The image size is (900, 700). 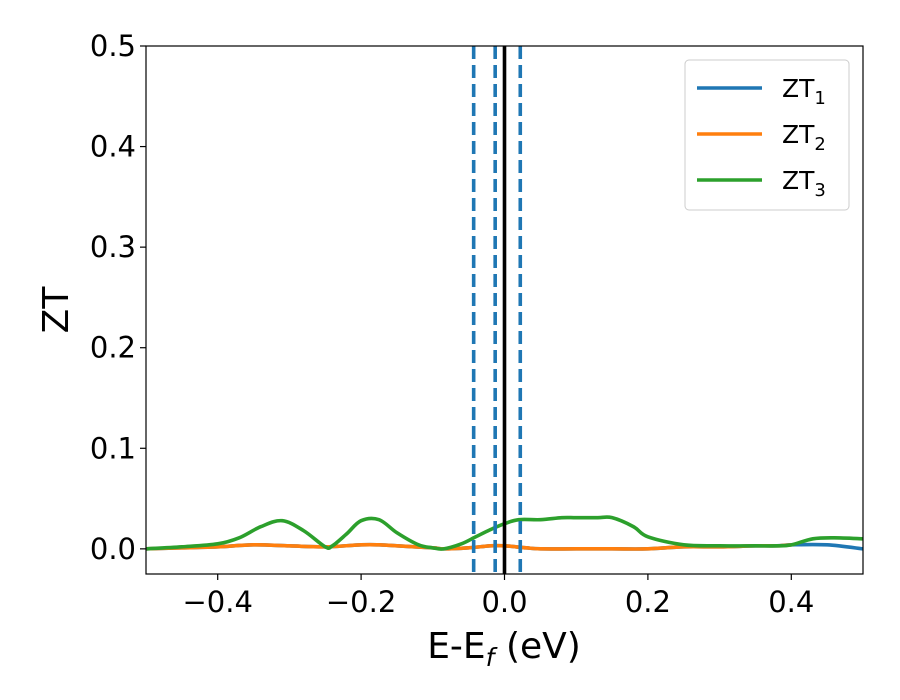 What do you see at coordinates (804, 91) in the screenshot?
I see `legend-label-1: ZT1` at bounding box center [804, 91].